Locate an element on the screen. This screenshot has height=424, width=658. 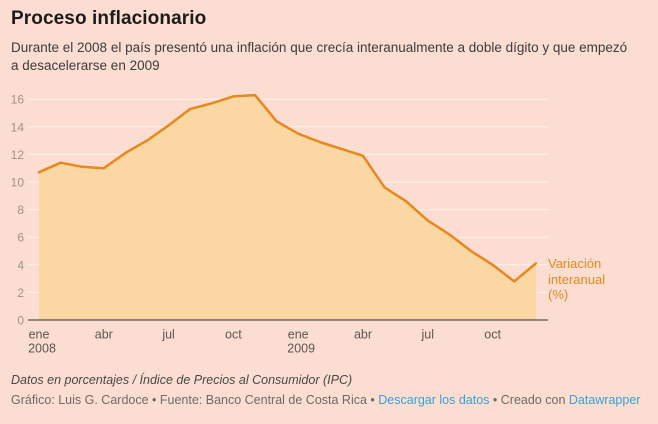
y-tick-label: 10 is located at coordinates (18, 183).